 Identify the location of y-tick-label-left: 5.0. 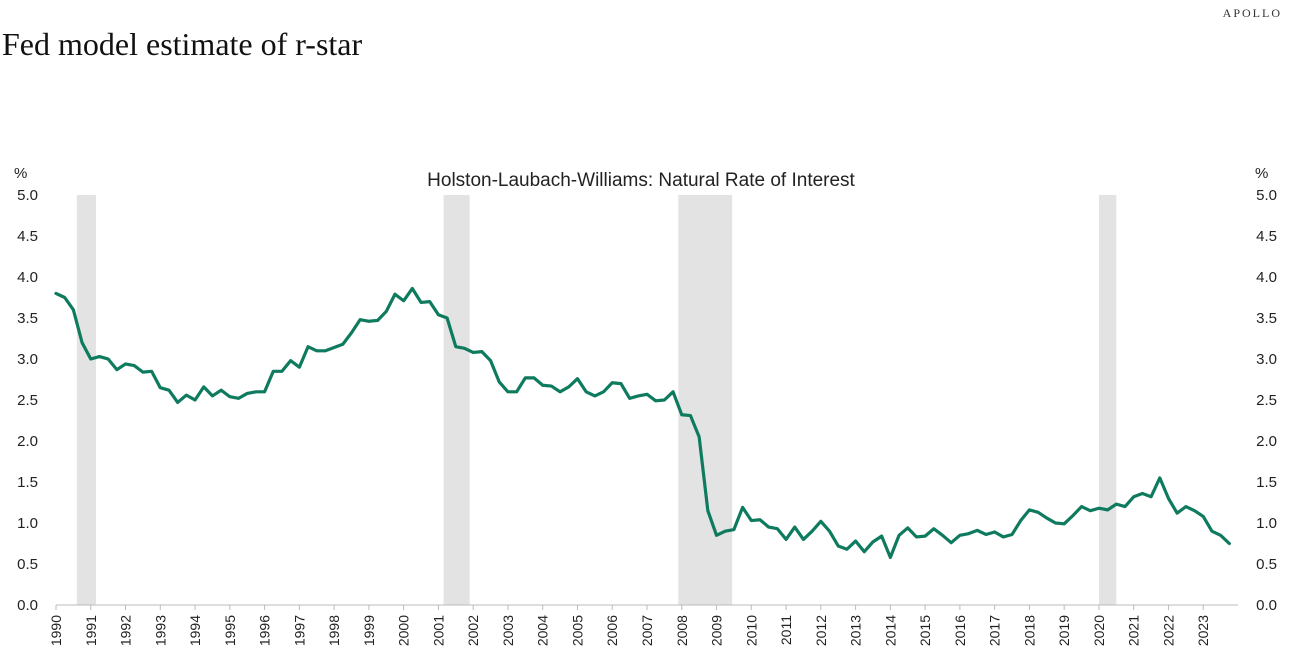
(27, 195).